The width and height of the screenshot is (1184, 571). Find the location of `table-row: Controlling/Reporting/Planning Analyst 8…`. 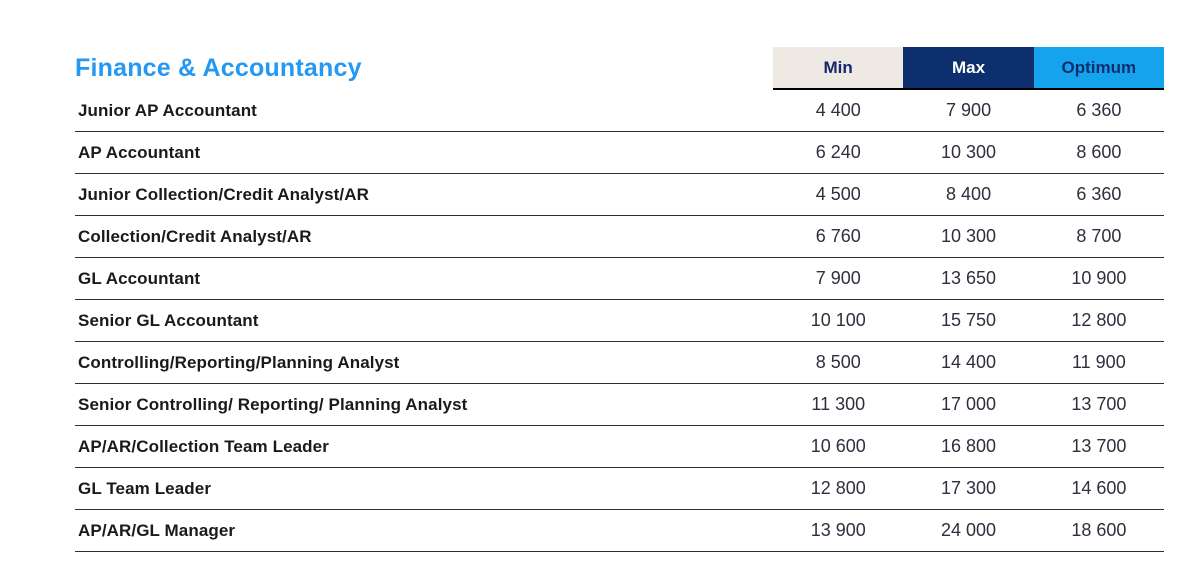

table-row: Controlling/Reporting/Planning Analyst 8… is located at coordinates (619, 363).